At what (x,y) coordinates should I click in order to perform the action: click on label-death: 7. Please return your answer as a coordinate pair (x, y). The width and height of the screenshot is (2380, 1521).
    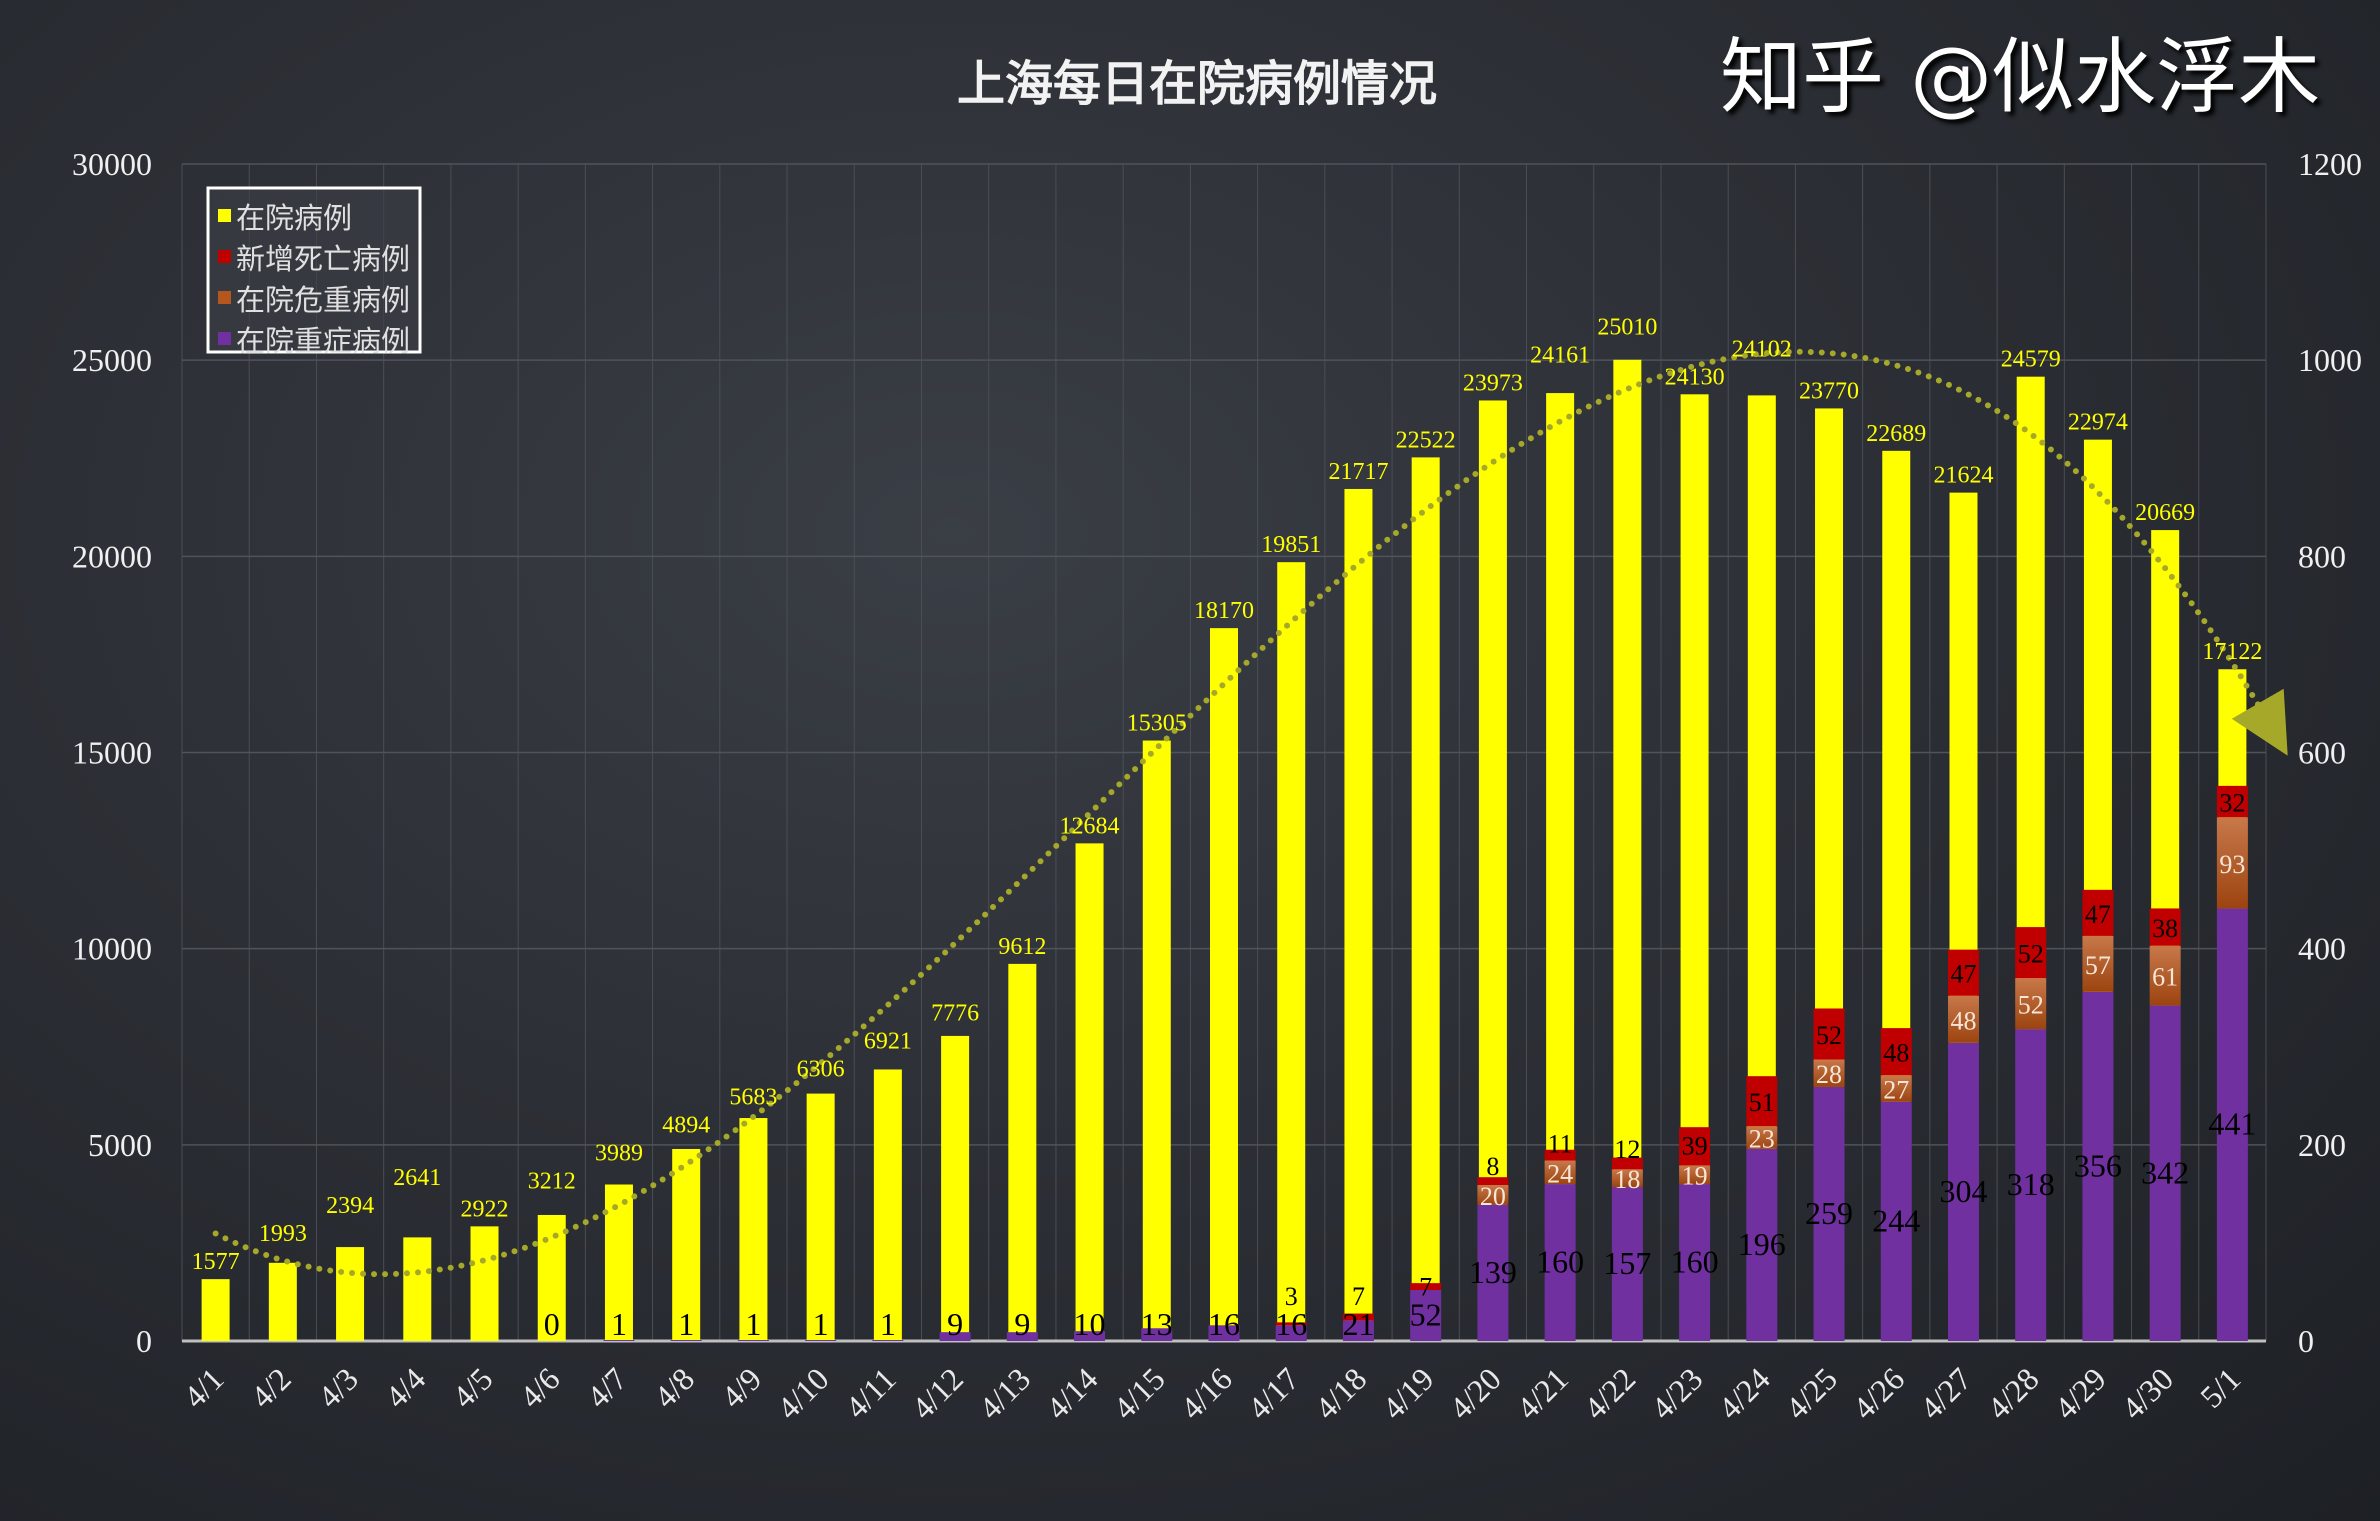
    Looking at the image, I should click on (1425, 1286).